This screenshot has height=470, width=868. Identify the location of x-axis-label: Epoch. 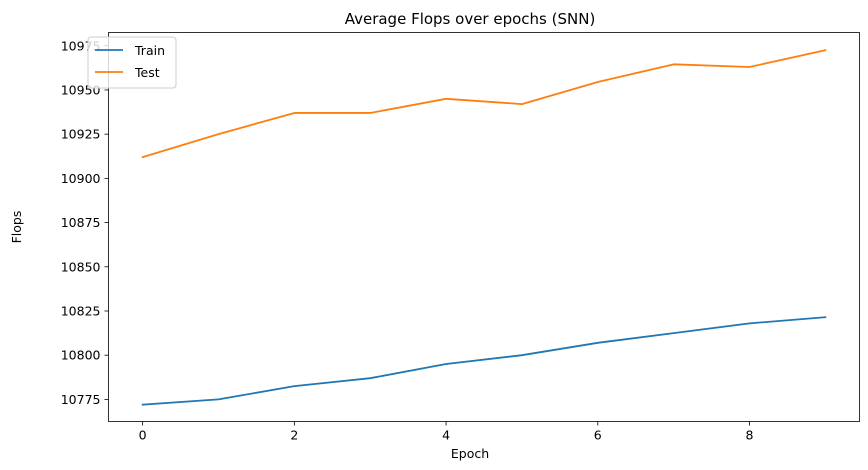
(470, 453).